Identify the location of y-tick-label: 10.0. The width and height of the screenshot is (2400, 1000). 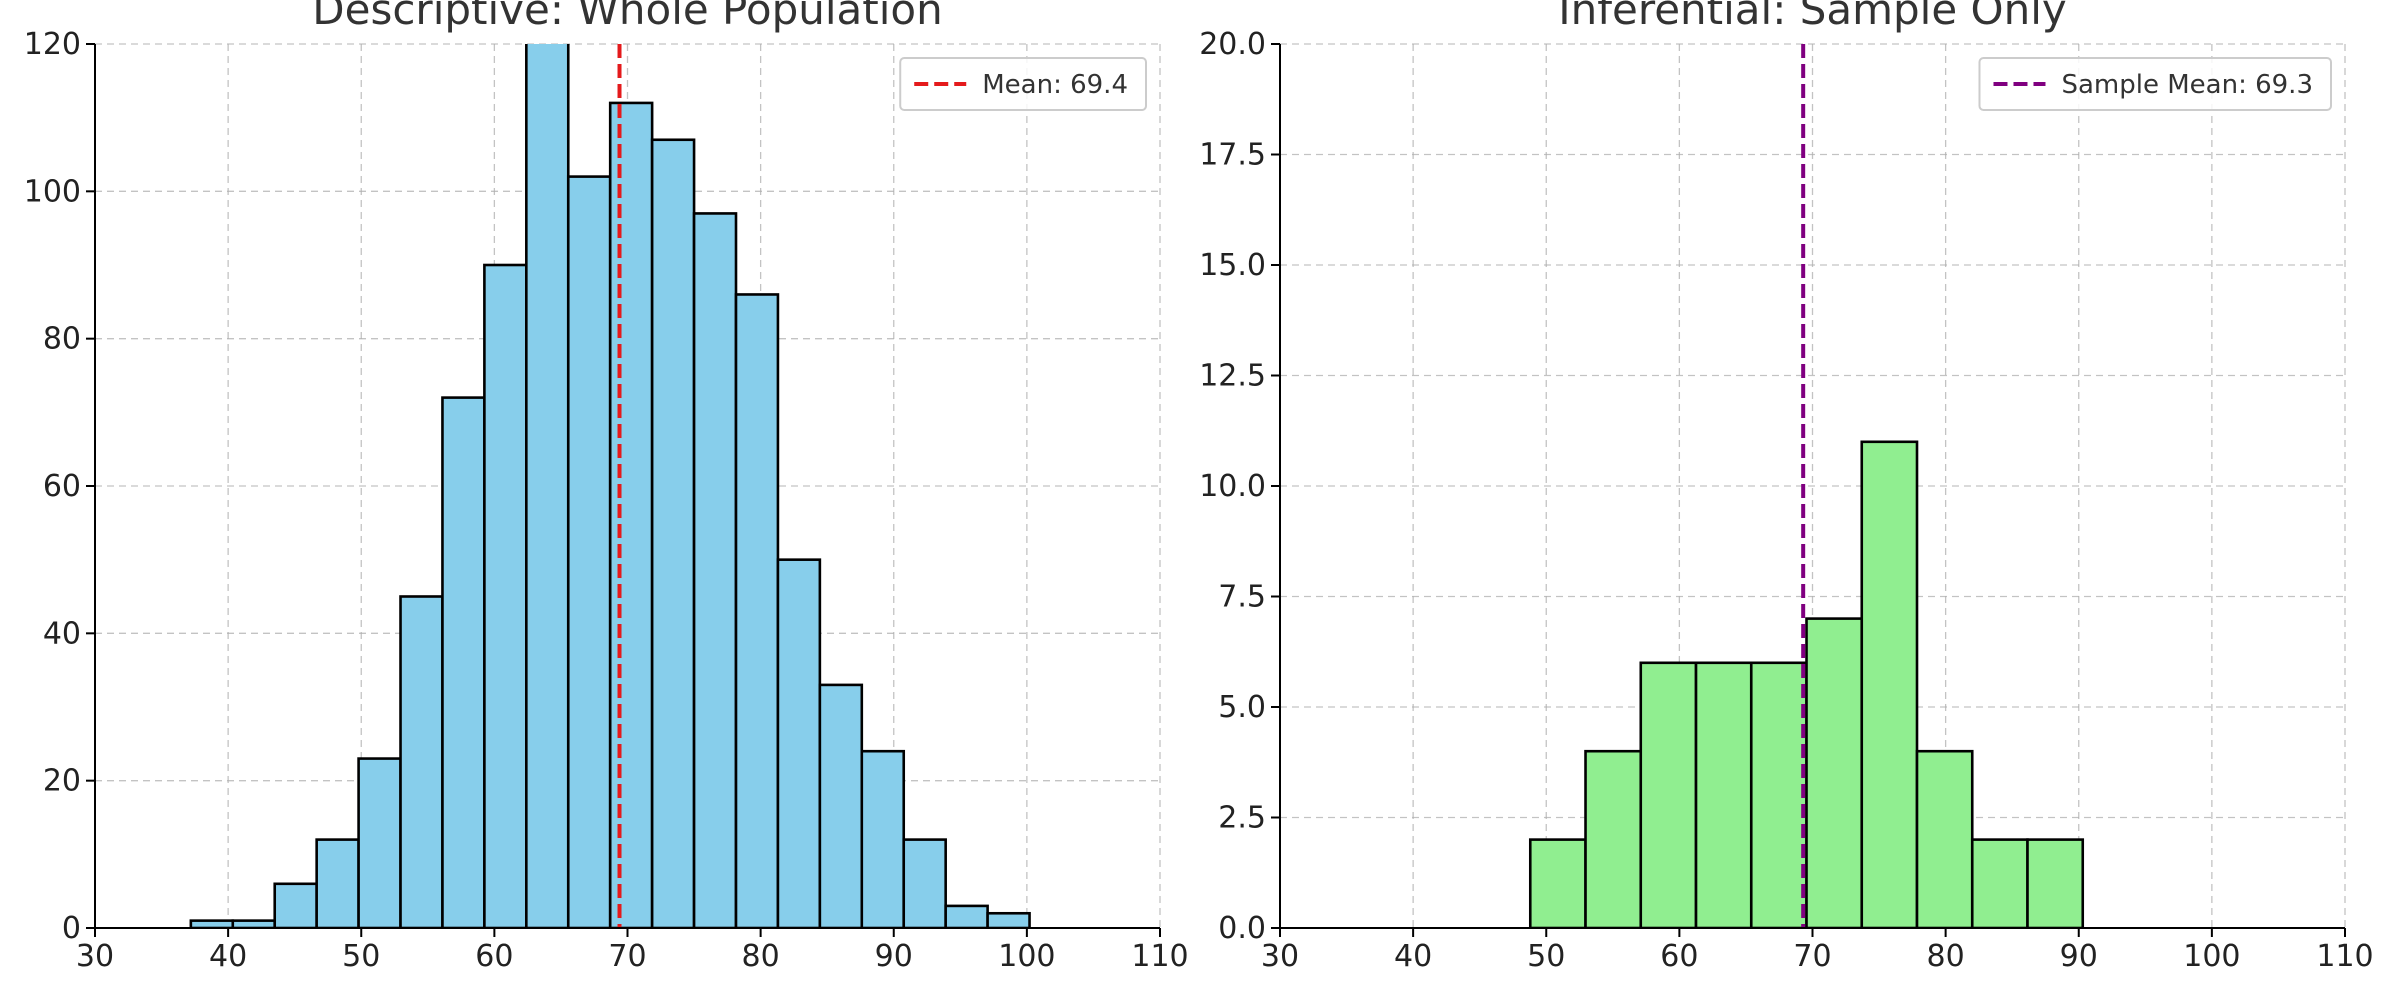
(1232, 486).